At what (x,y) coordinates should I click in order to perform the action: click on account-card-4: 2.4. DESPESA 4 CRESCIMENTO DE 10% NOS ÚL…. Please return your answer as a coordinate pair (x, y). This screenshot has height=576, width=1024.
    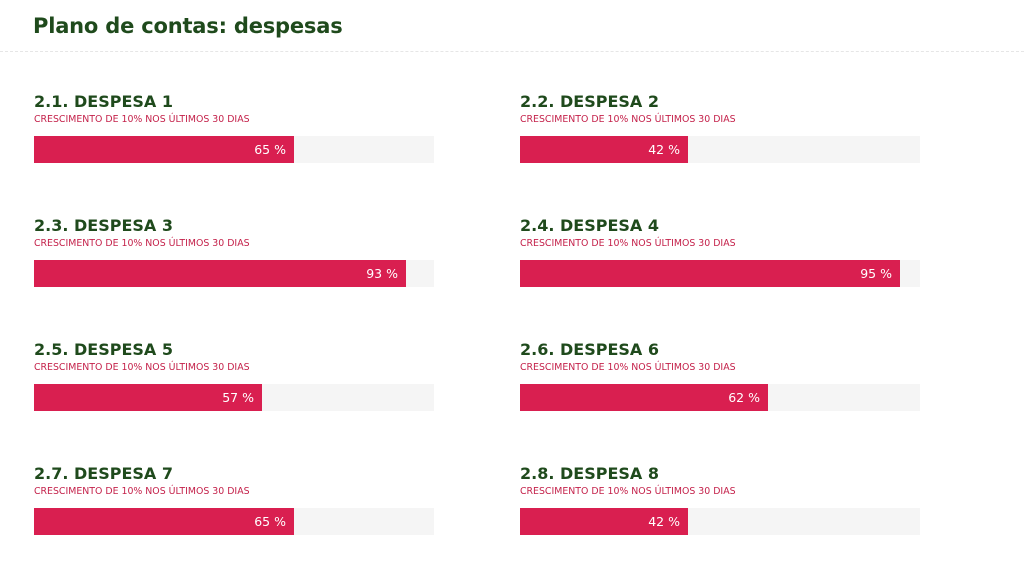
    Looking at the image, I should click on (720, 254).